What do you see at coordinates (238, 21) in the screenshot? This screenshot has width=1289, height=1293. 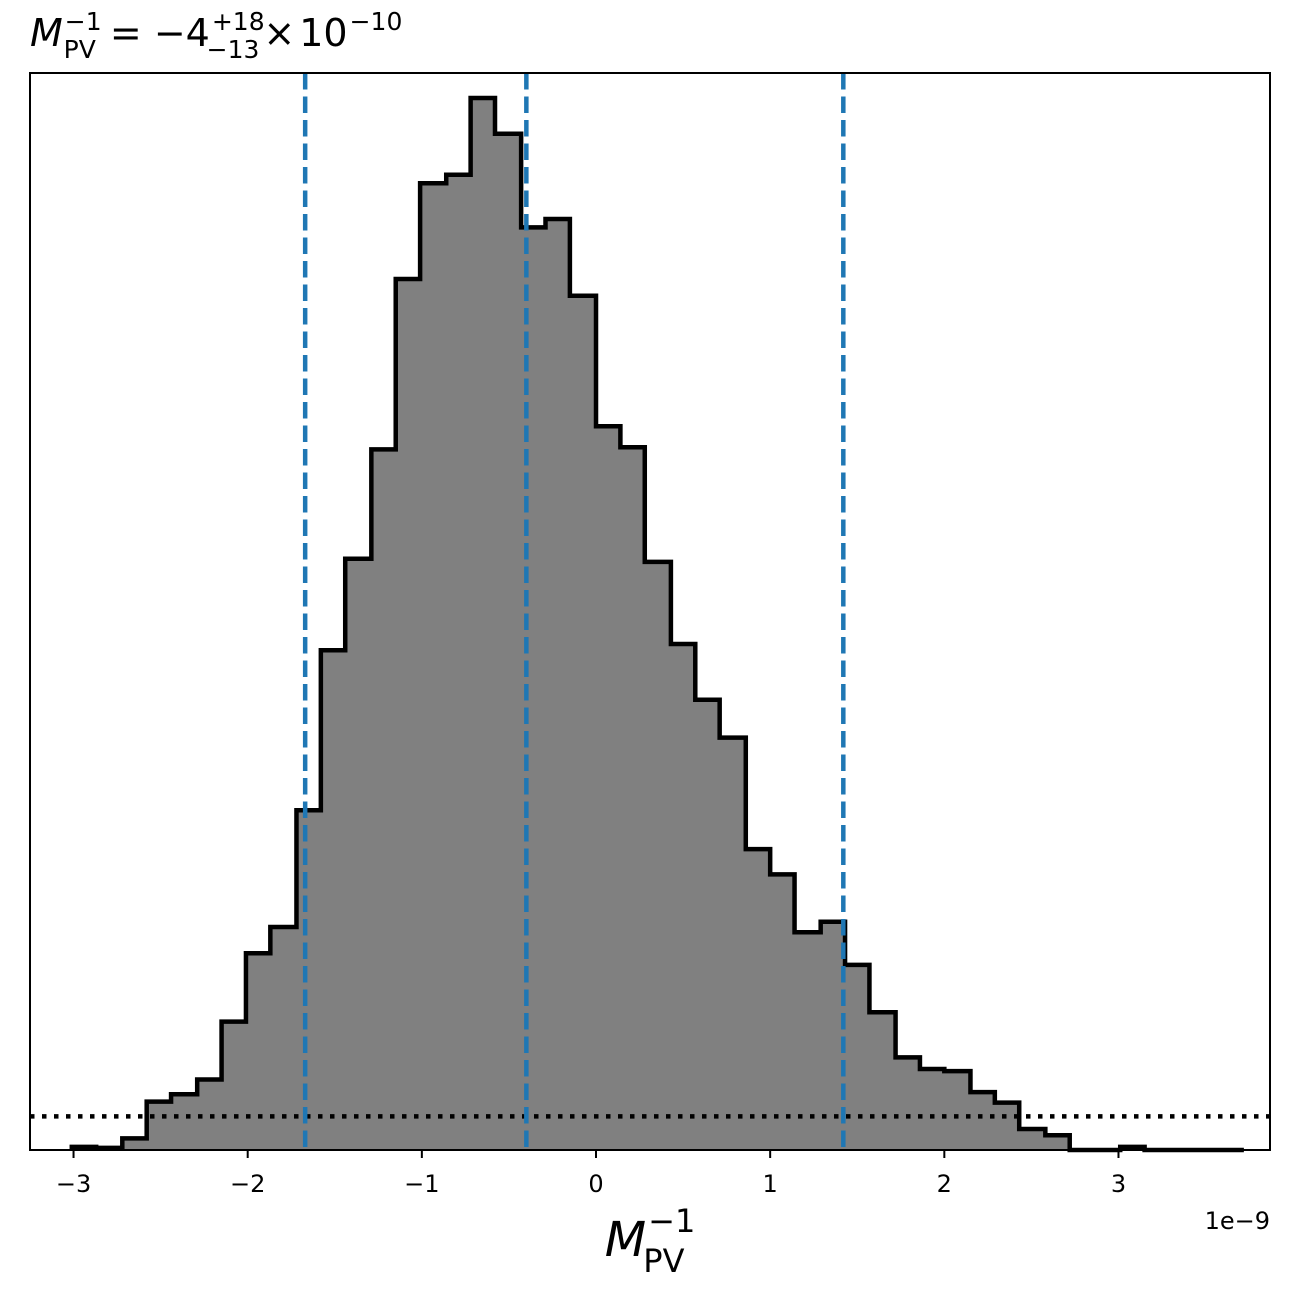 I see `title-plus-err: +18` at bounding box center [238, 21].